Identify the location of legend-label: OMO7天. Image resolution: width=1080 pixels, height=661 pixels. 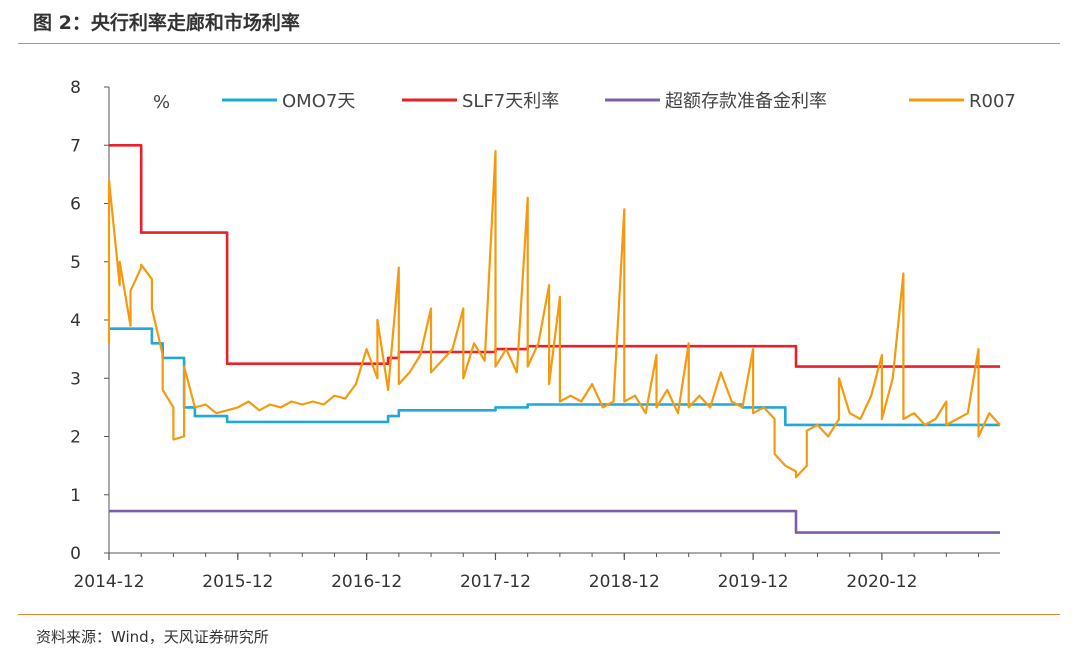
(318, 101).